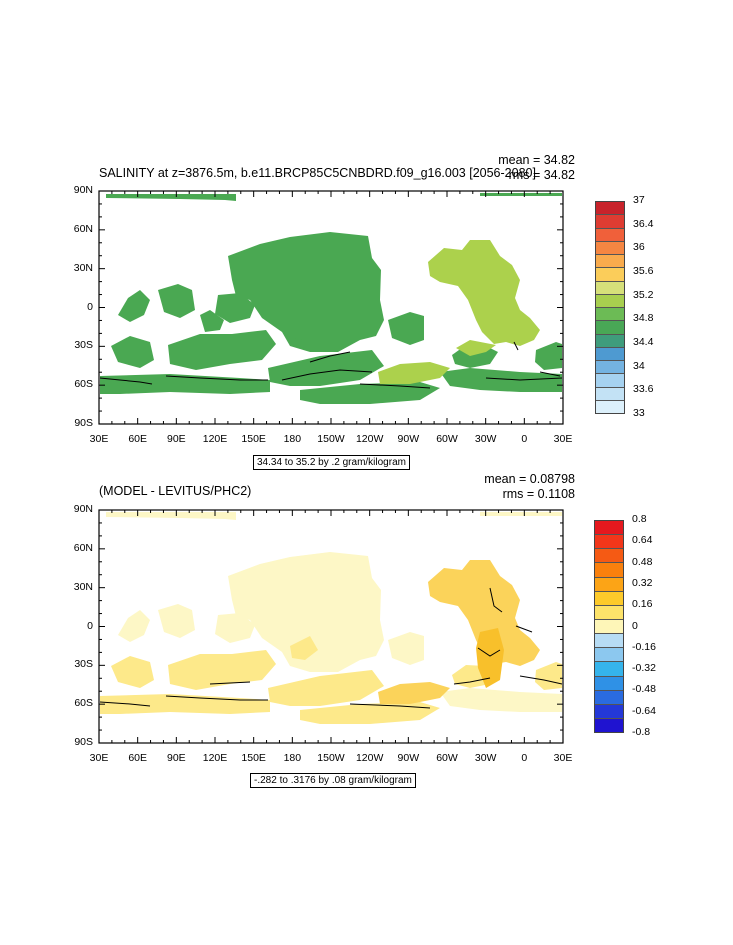 The image size is (733, 945). I want to click on top-lat-label: 60N, so click(83, 228).